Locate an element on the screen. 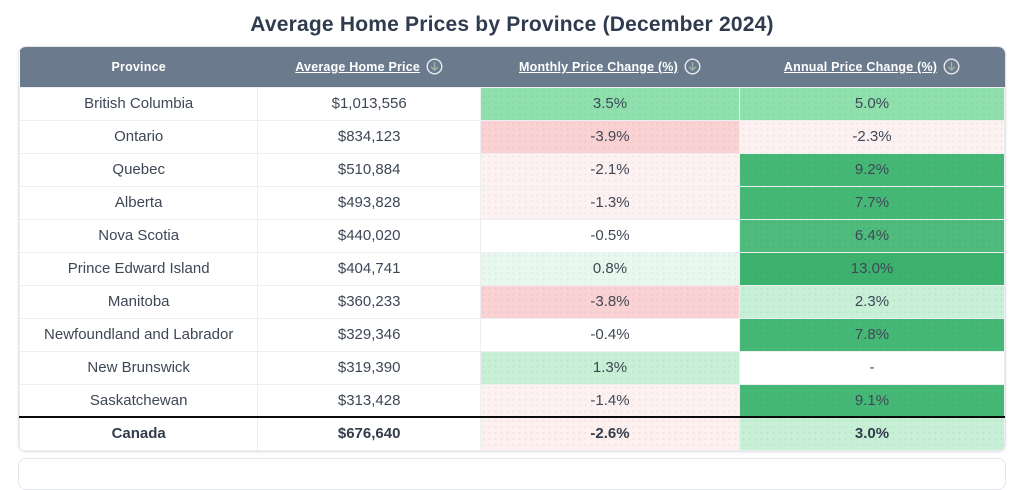 The height and width of the screenshot is (490, 1024). province-cell: British Columbia is located at coordinates (139, 103).